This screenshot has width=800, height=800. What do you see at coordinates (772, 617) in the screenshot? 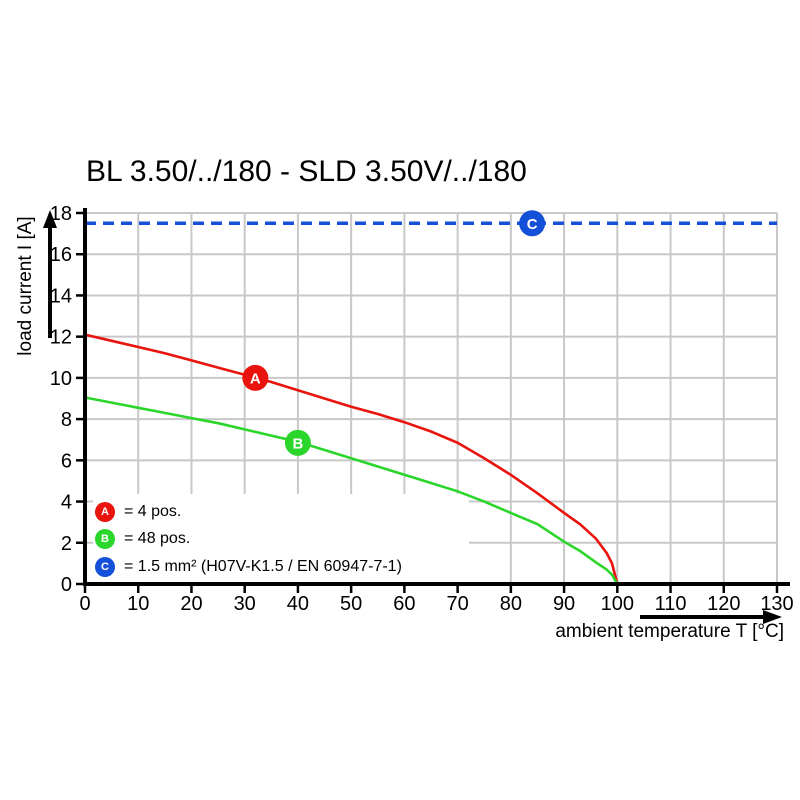
I see `x-axis-arrowhead-icon` at bounding box center [772, 617].